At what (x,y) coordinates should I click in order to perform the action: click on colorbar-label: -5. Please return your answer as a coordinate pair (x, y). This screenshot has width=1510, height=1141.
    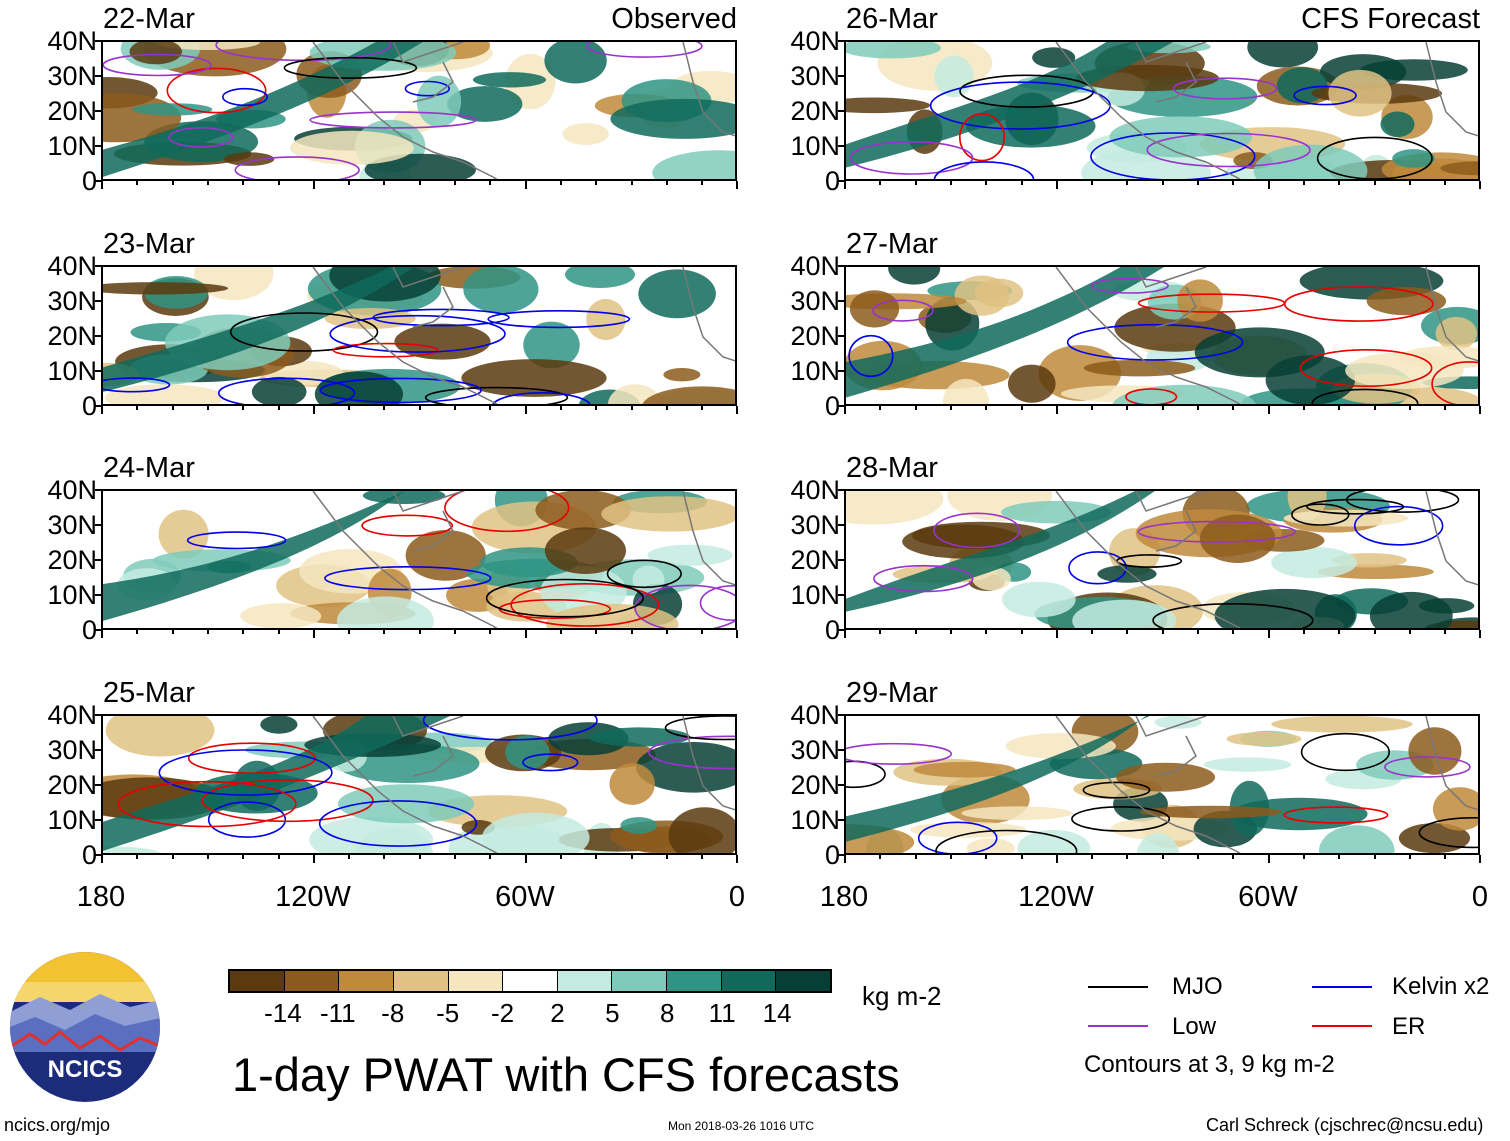
    Looking at the image, I should click on (448, 1013).